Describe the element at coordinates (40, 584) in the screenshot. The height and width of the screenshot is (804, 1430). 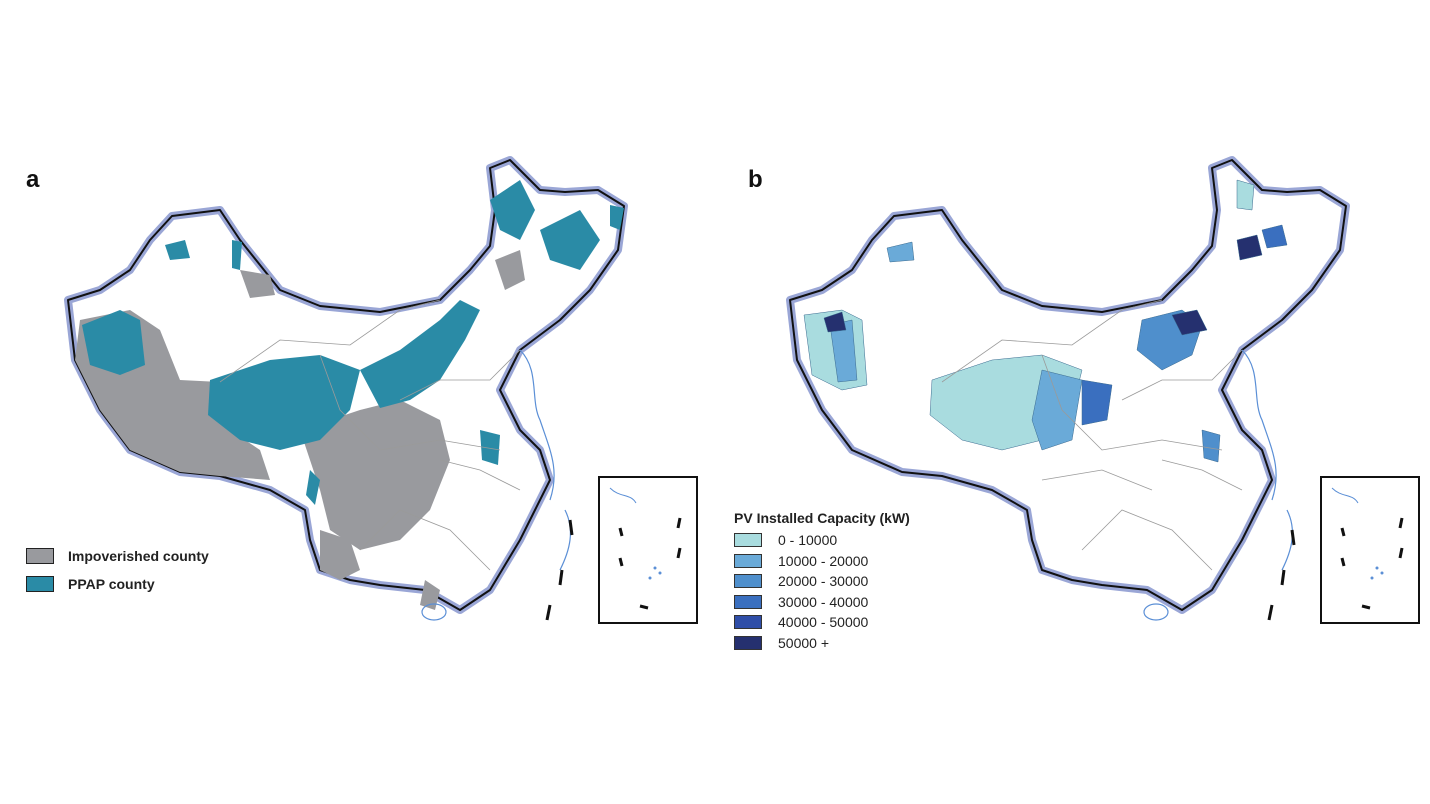
I see `legend-a-swatch-ppap` at that location.